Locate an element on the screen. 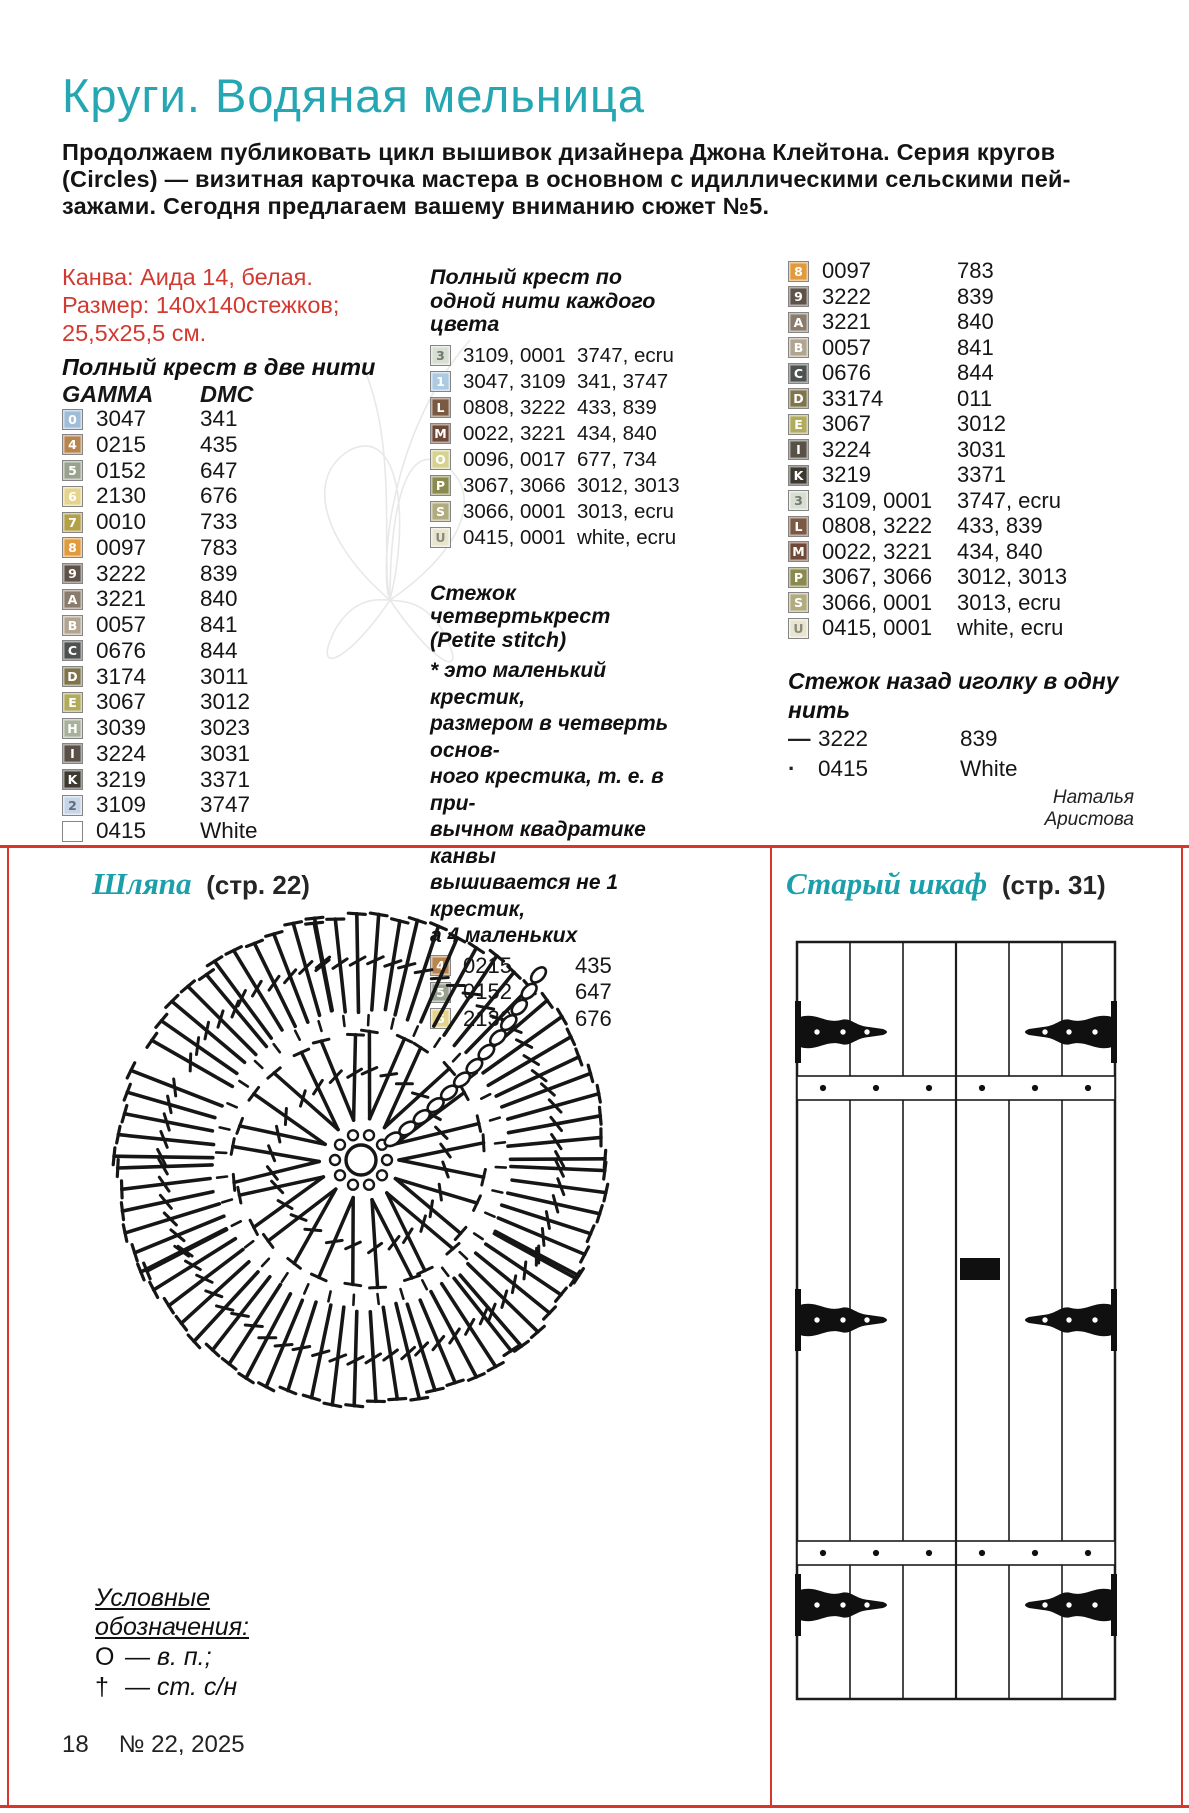 This screenshot has width=1189, height=1813. author-line: Наталья is located at coordinates (1093, 797).